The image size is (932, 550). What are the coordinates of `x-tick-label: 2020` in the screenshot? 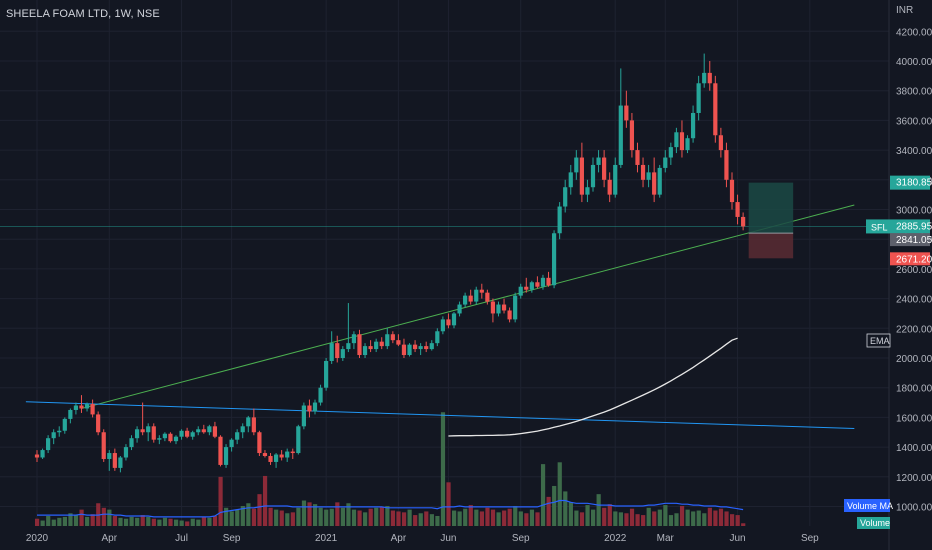 It's located at (37, 538).